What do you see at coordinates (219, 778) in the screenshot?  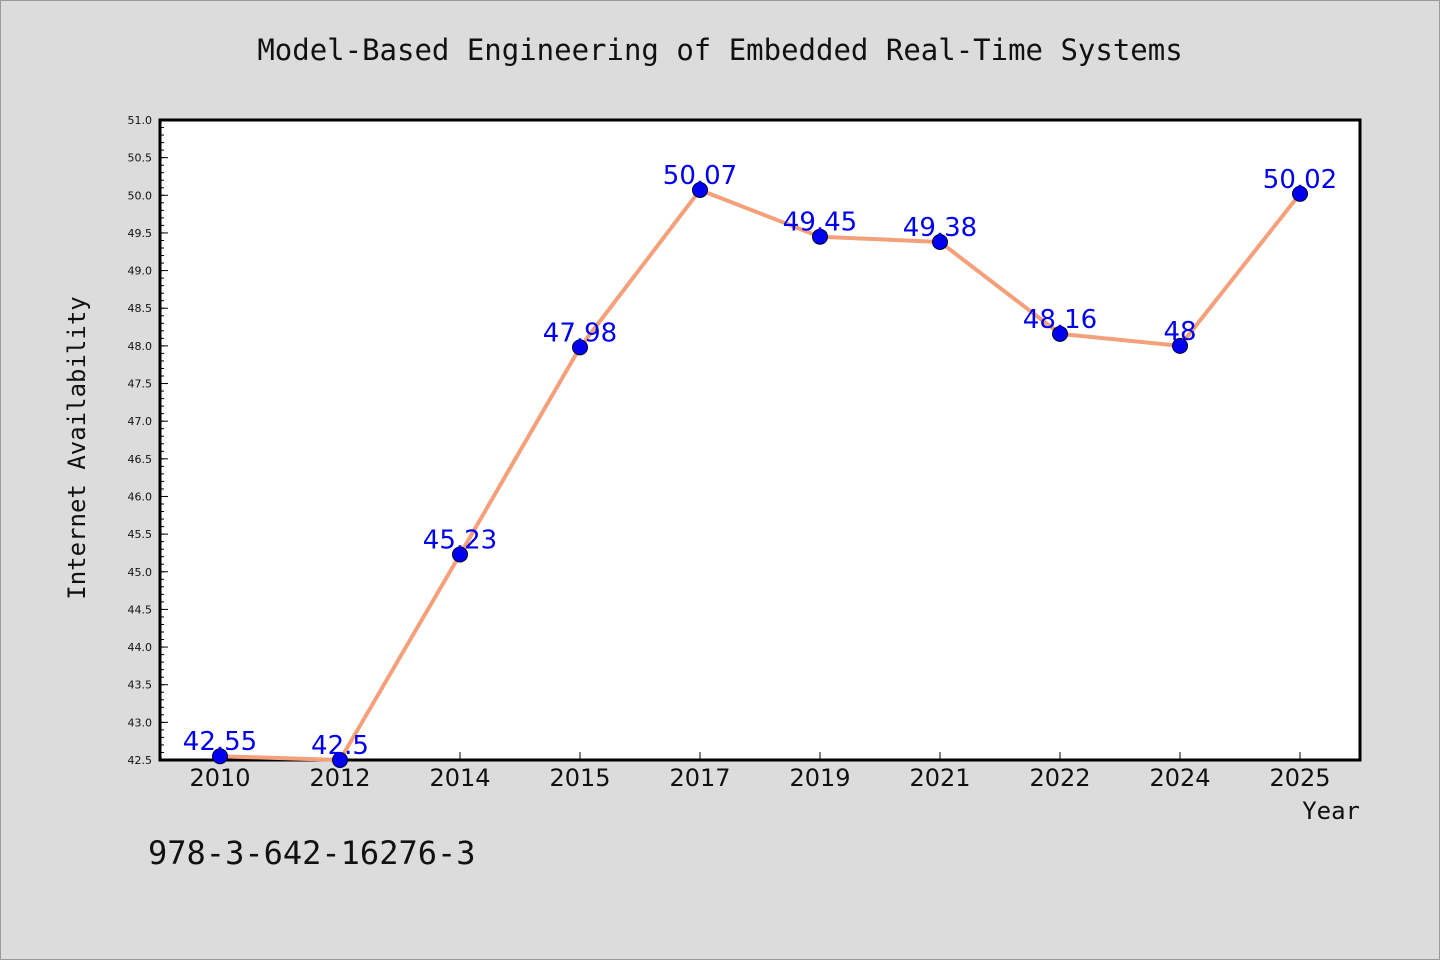 I see `x-tick-label: 2010` at bounding box center [219, 778].